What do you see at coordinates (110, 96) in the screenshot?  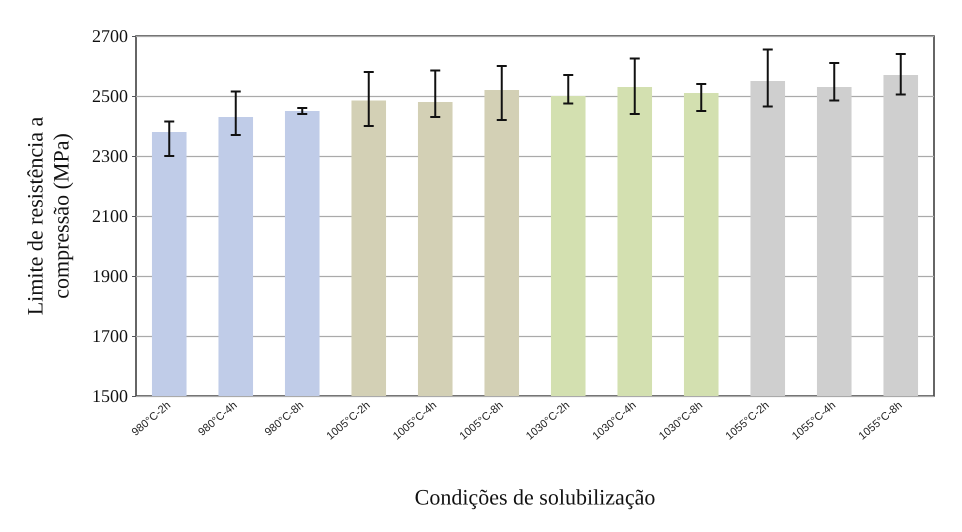 I see `y-tick-label: 2500` at bounding box center [110, 96].